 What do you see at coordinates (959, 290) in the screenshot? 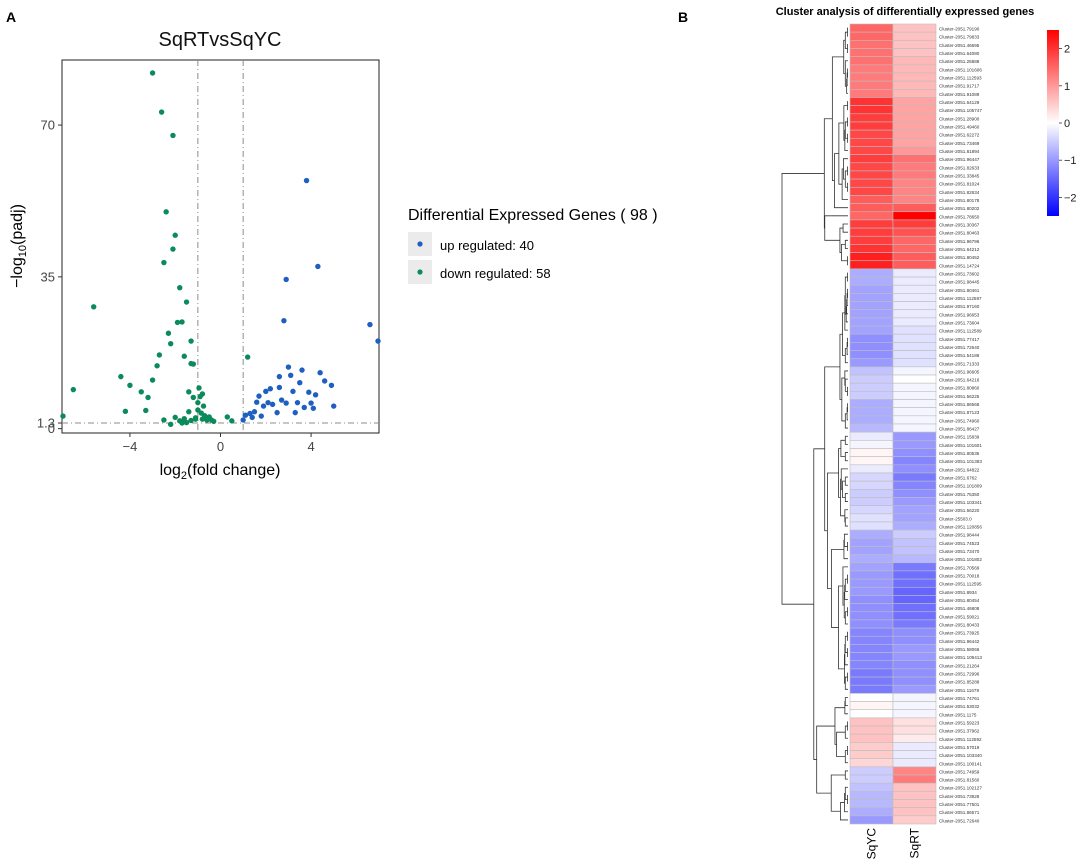
I see `gene-label: Cluster-2051.80461` at bounding box center [959, 290].